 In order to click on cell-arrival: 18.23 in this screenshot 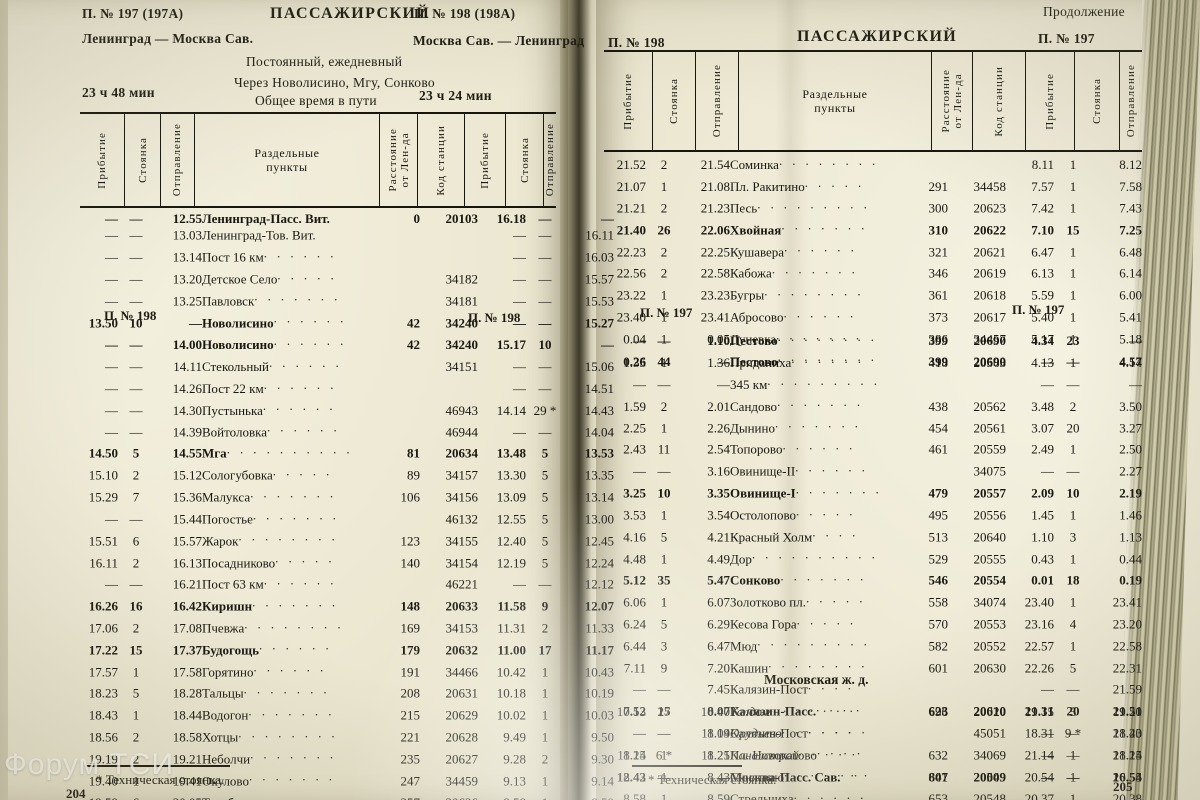, I will do `click(103, 693)`.